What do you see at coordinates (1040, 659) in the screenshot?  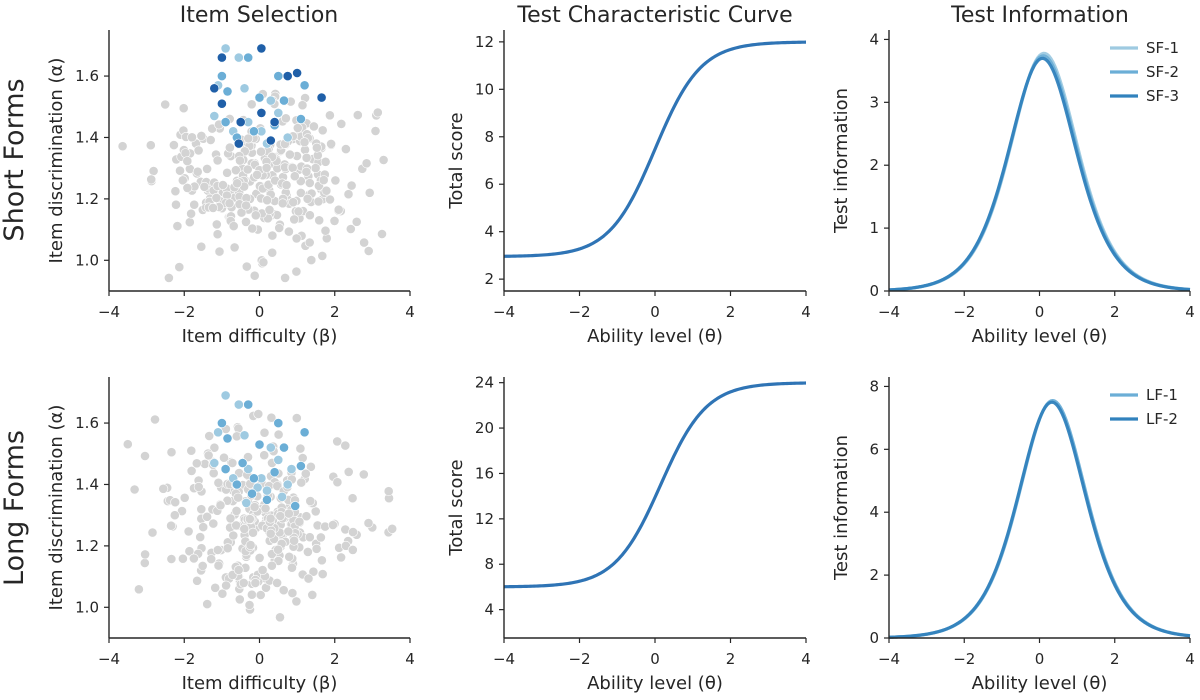 I see `x-tick-label: 0` at bounding box center [1040, 659].